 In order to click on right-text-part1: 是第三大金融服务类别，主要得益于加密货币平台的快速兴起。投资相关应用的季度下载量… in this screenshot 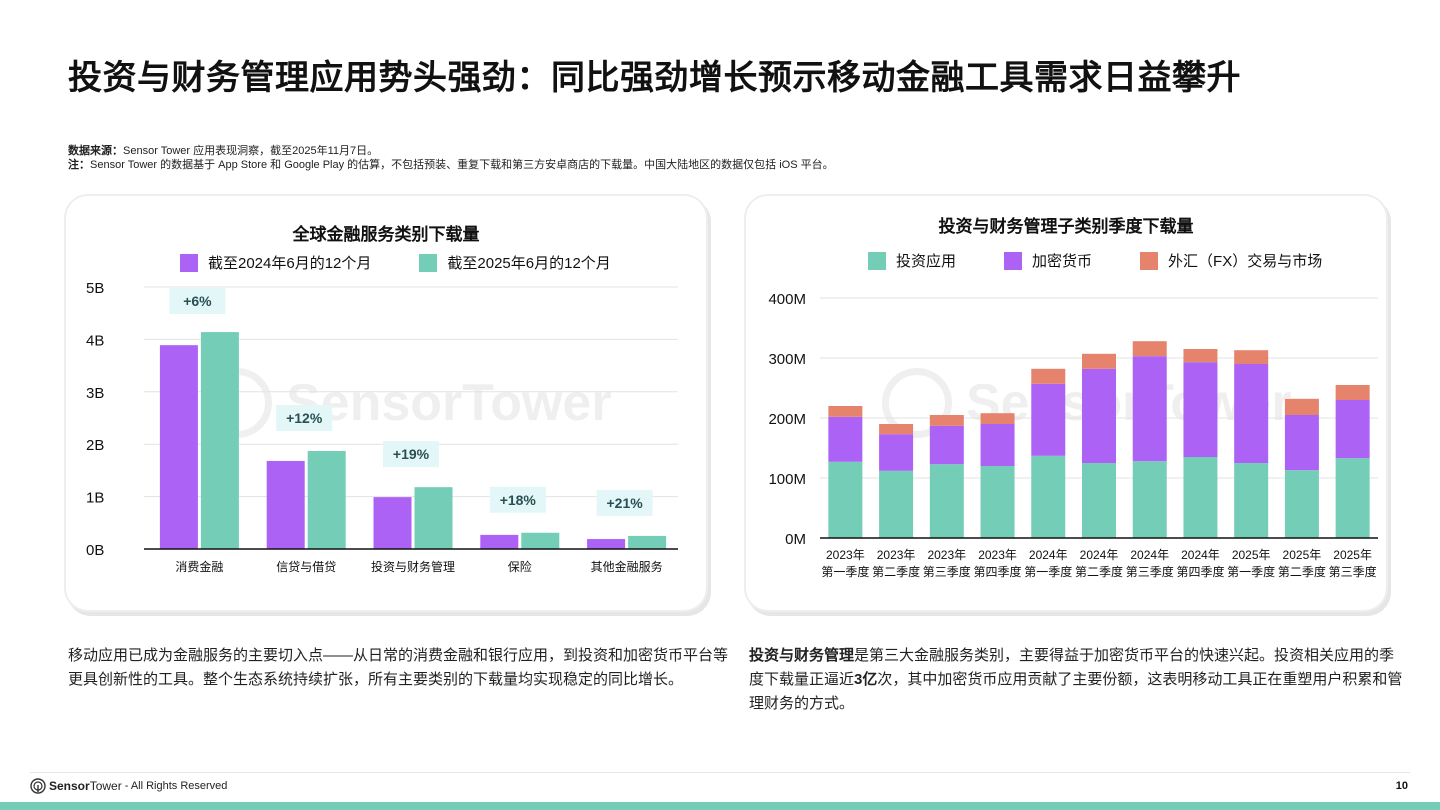, I will do `click(1072, 667)`.